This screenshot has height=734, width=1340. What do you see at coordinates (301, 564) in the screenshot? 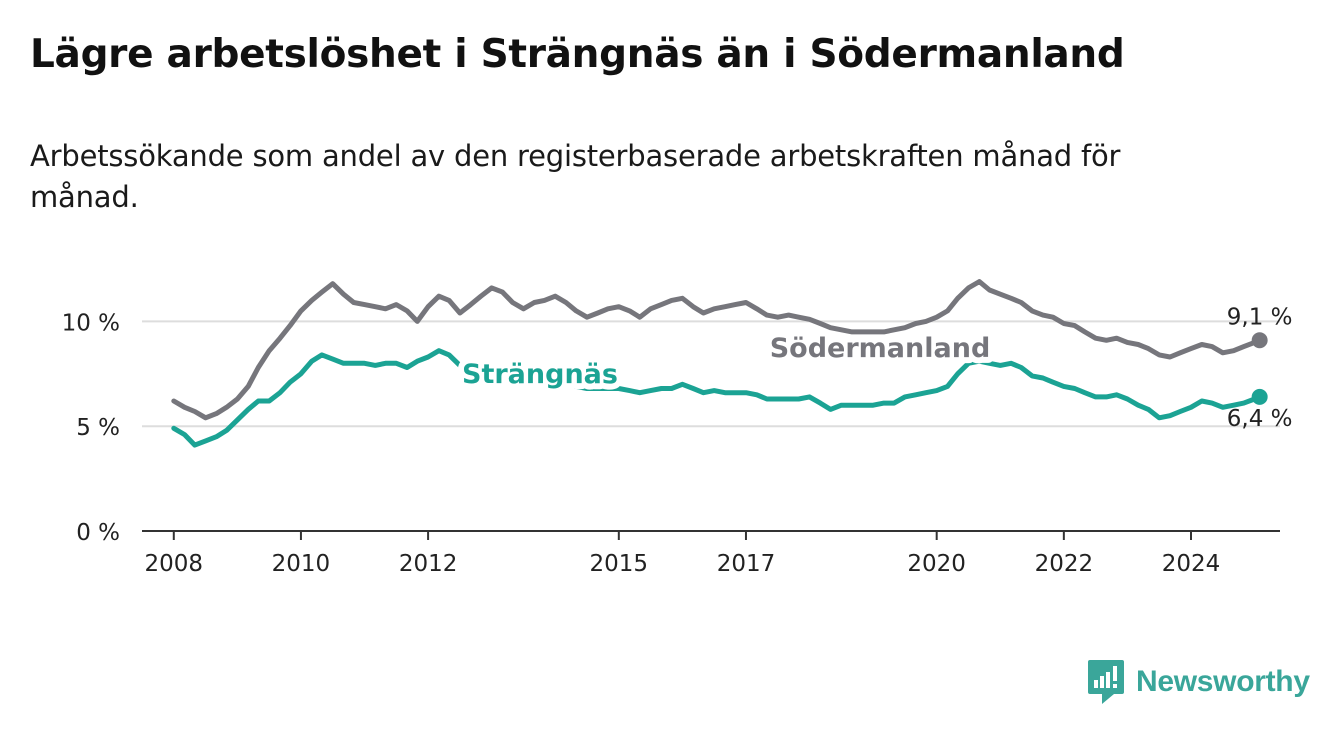
I see `x-tick-label: 2010` at bounding box center [301, 564].